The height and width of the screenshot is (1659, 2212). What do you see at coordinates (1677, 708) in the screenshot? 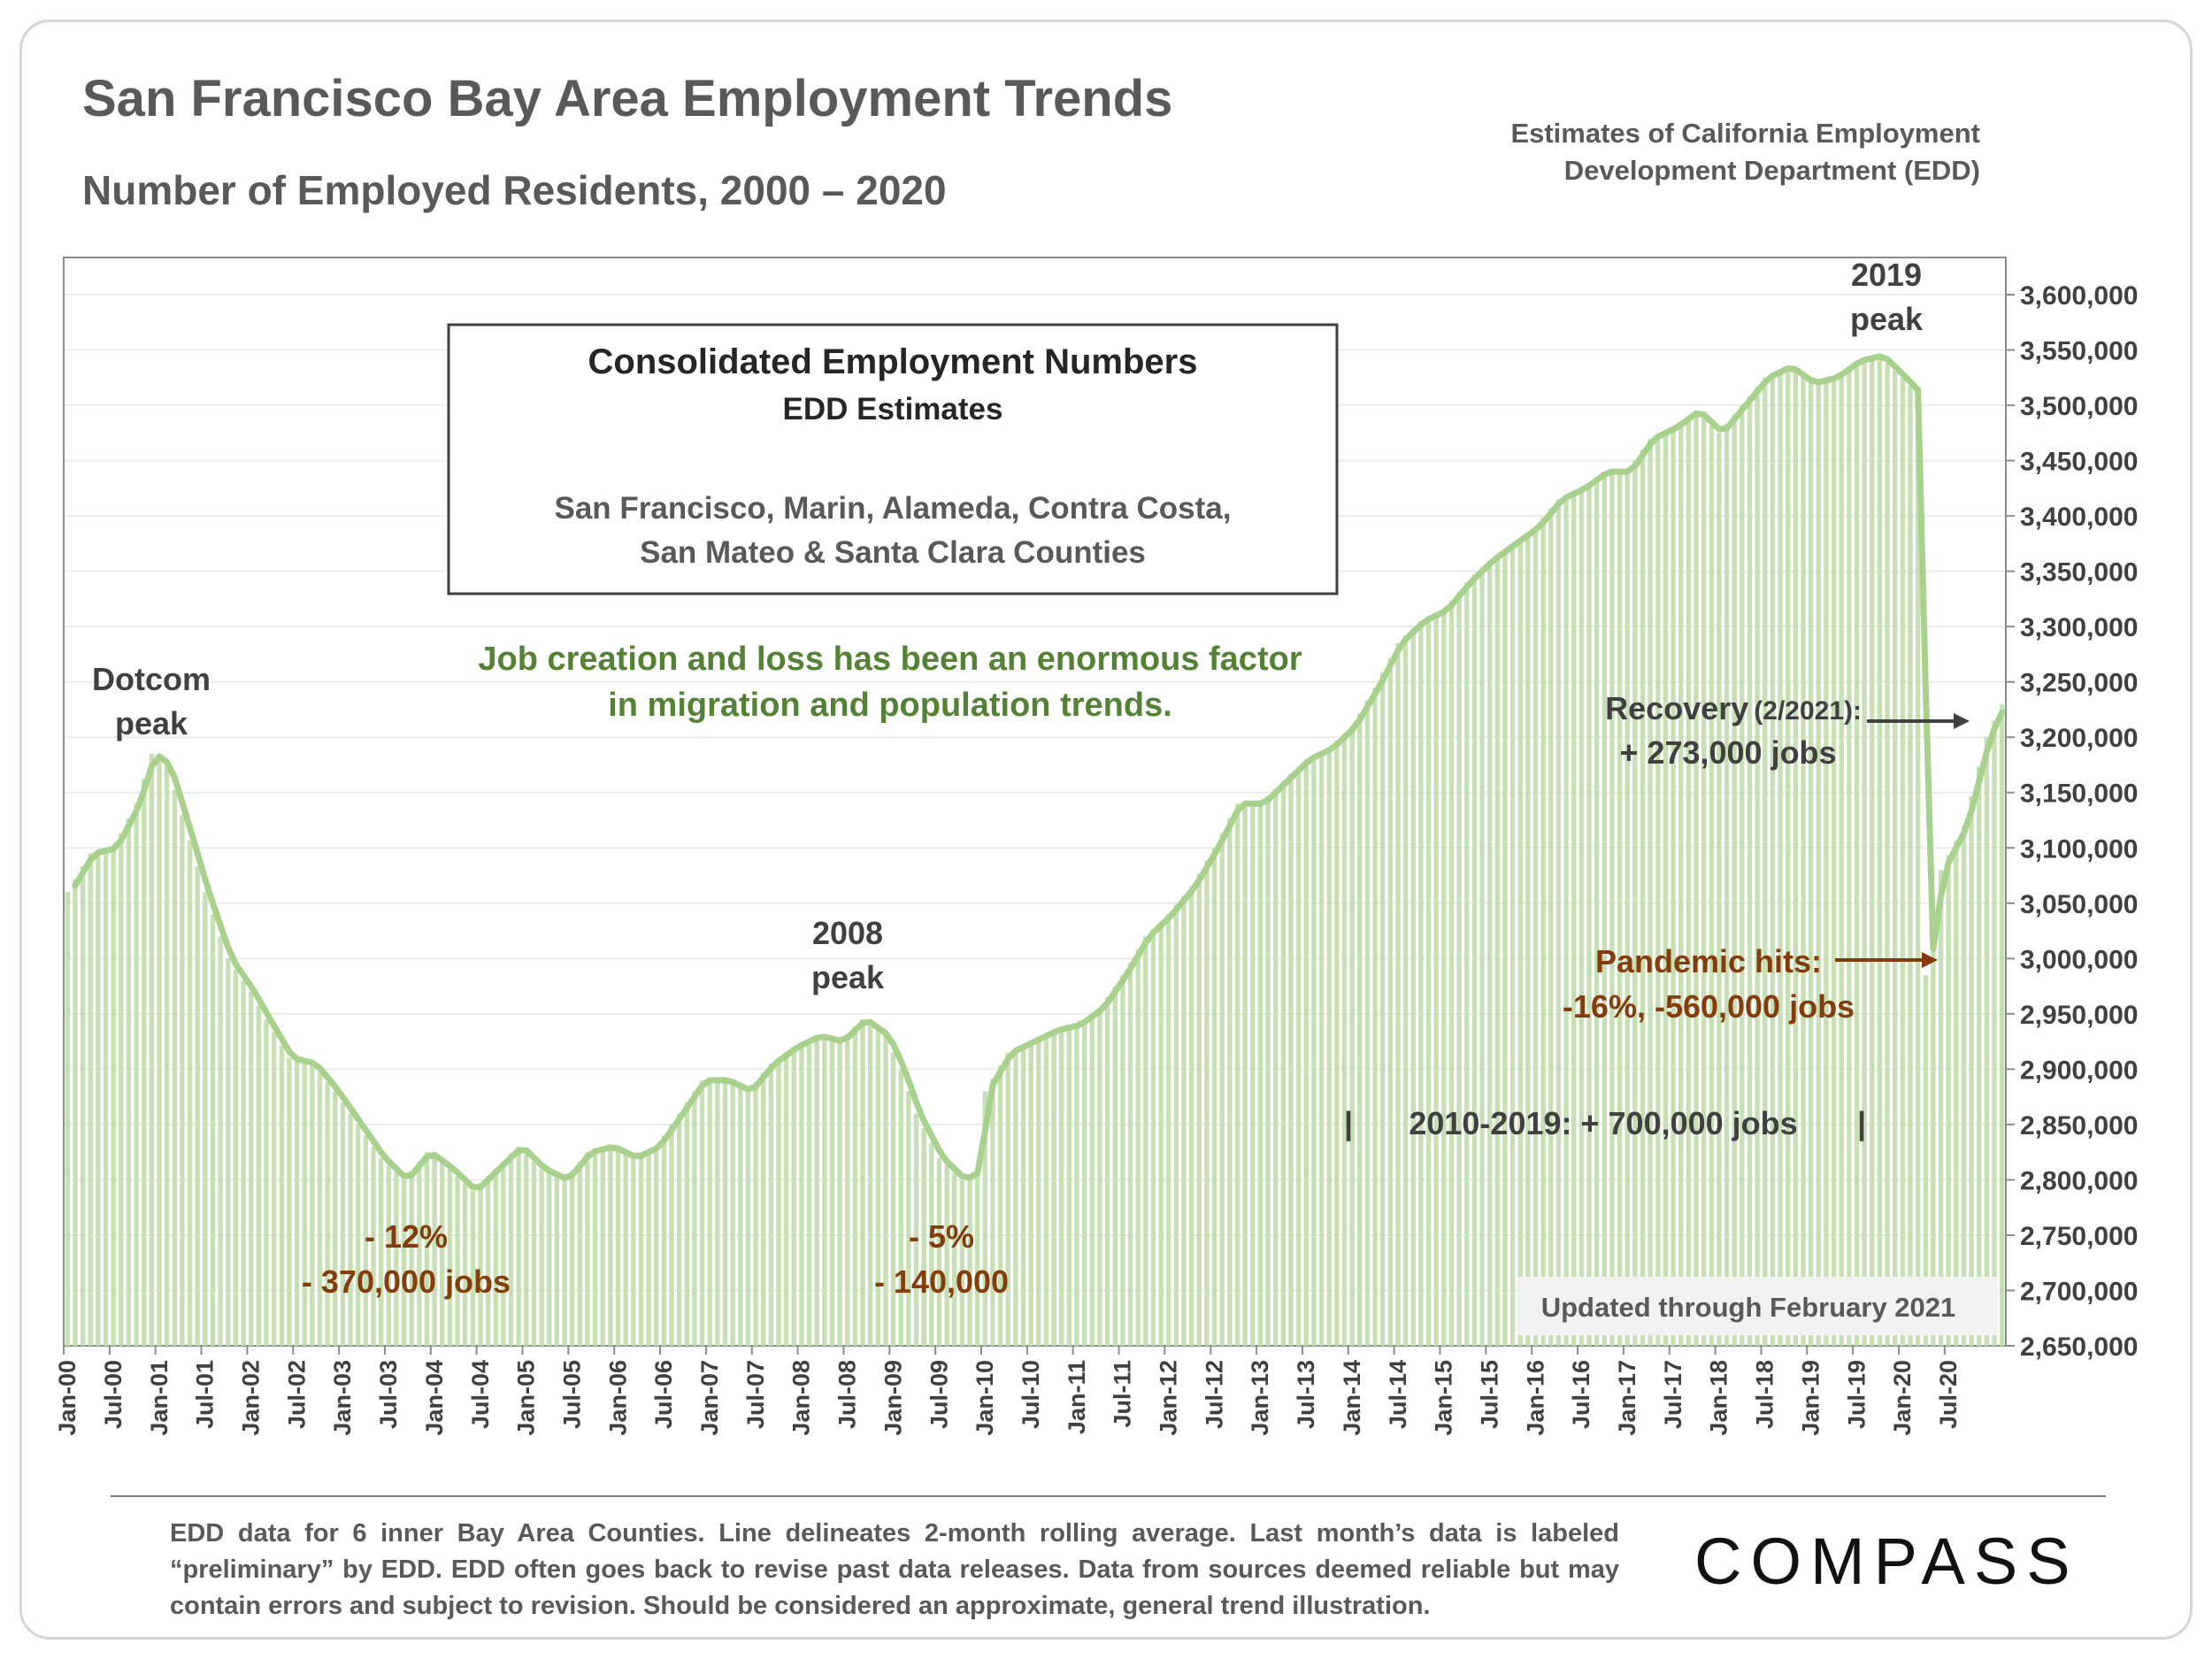
I see `recovery-label: Recovery` at bounding box center [1677, 708].